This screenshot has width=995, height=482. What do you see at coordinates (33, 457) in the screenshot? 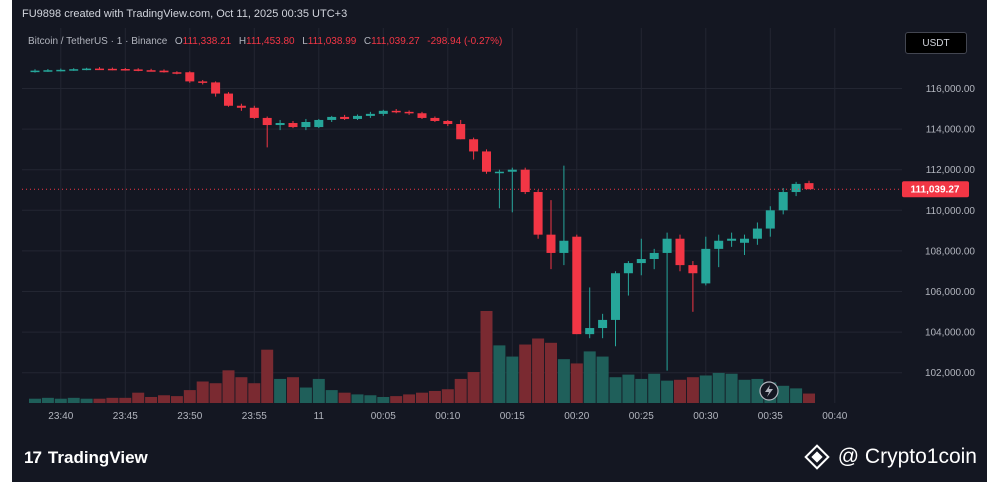
I see `tradingview-mark-icon: 17` at bounding box center [33, 457].